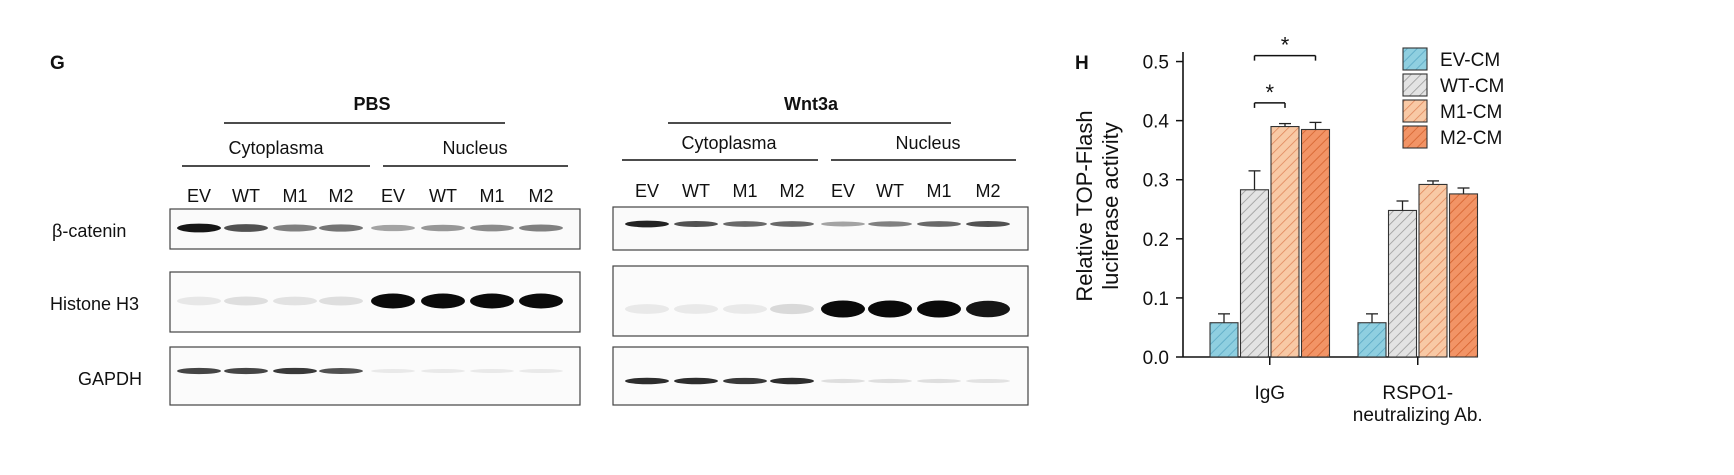 This screenshot has height=475, width=1734. Describe the element at coordinates (696, 191) in the screenshot. I see `lane-label-wnt3a-1: WT` at that location.